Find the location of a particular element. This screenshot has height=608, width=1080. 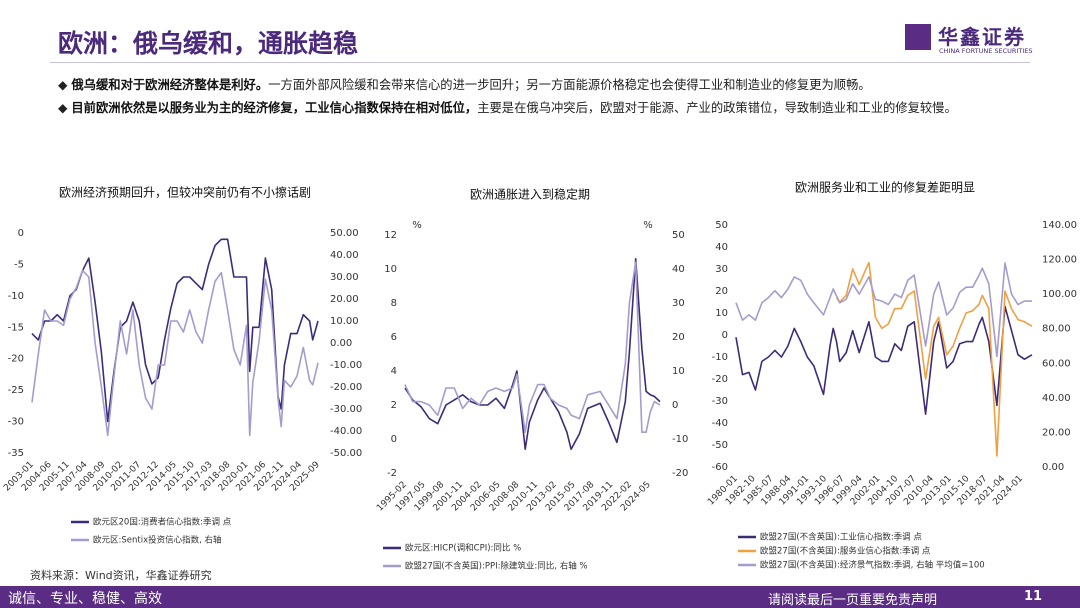

logo-icon is located at coordinates (918, 37).